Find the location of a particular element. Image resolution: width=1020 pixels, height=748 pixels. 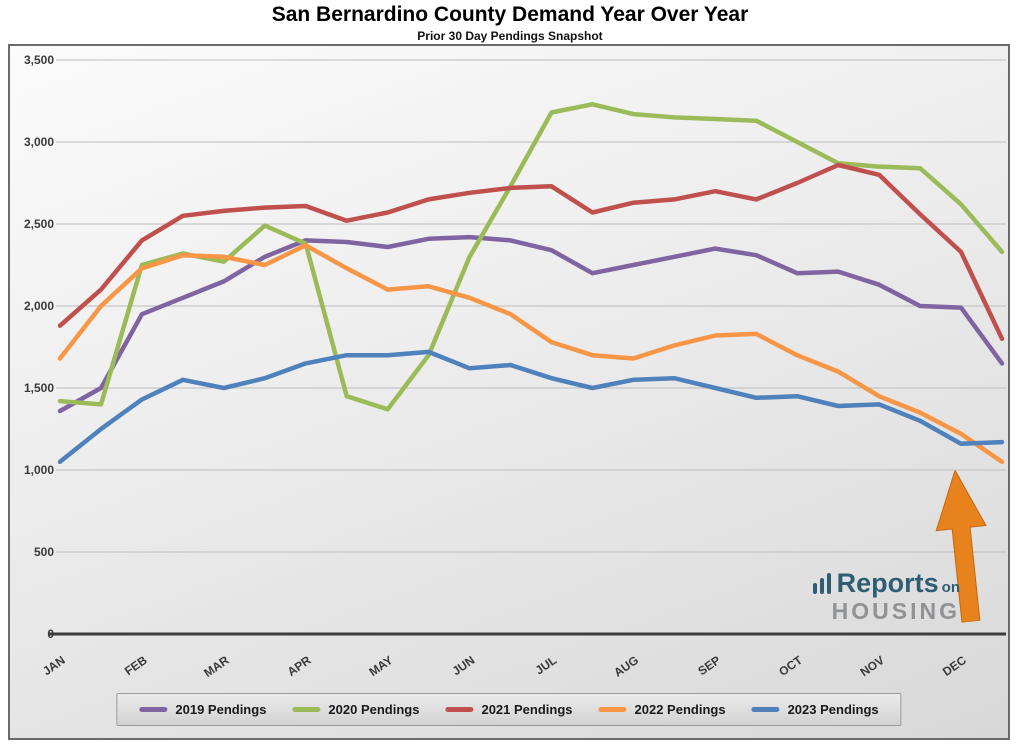

svg-text: MAY is located at coordinates (380, 666).